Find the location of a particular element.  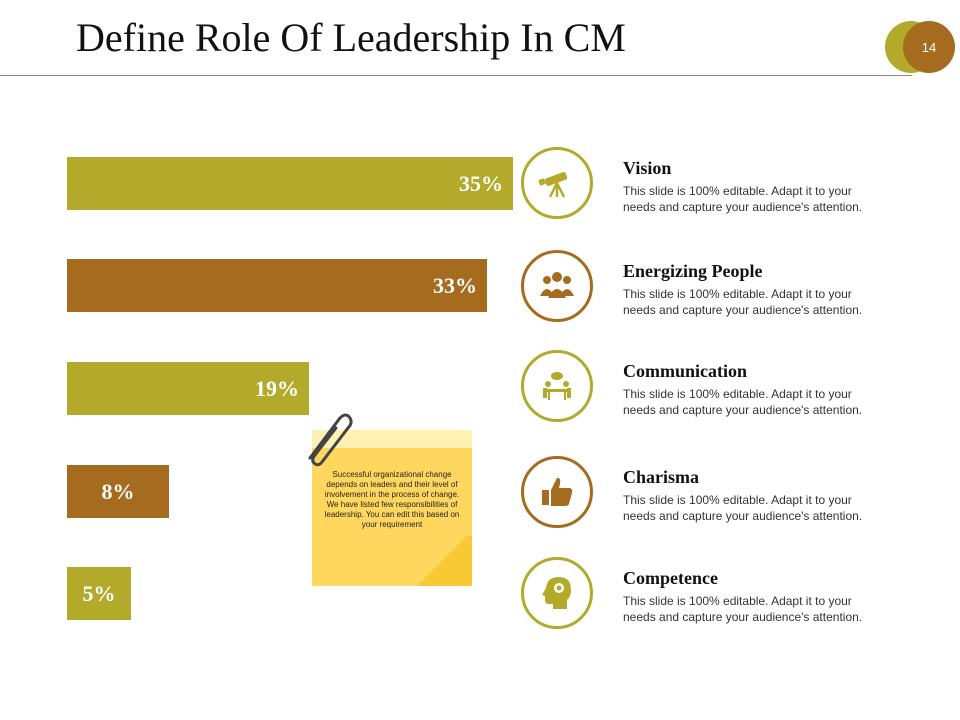

people-group-icon is located at coordinates (557, 285).